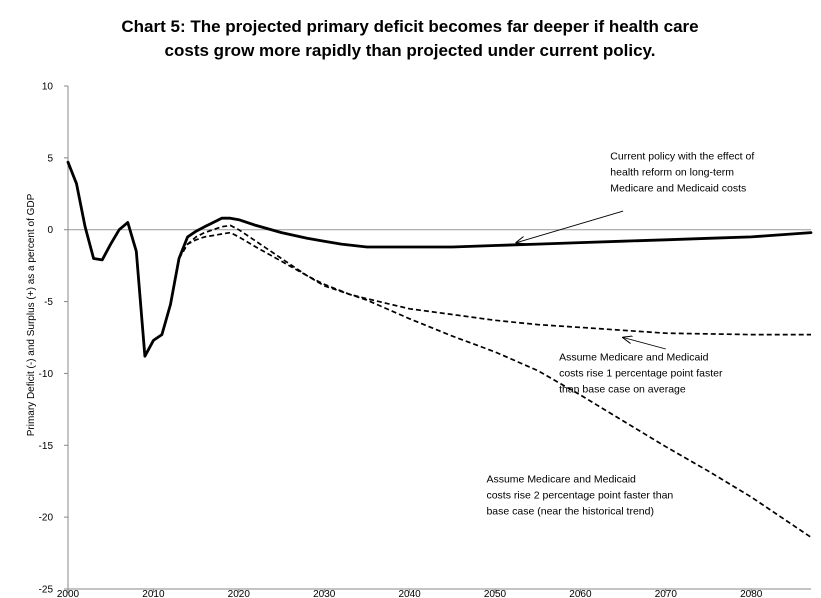 The width and height of the screenshot is (821, 598). Describe the element at coordinates (580, 593) in the screenshot. I see `x-tick-label: 2060` at that location.